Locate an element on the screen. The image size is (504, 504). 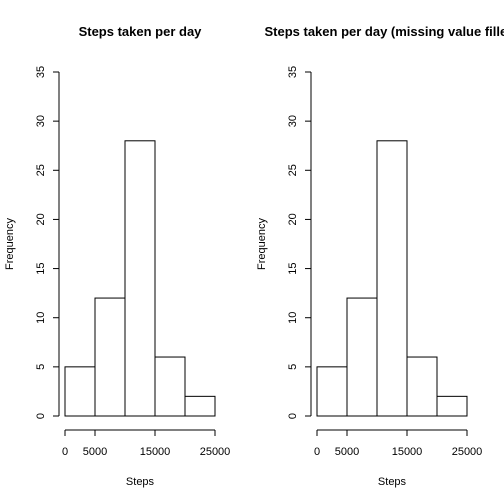
chart-title: Steps taken per day is located at coordinates (141, 31).